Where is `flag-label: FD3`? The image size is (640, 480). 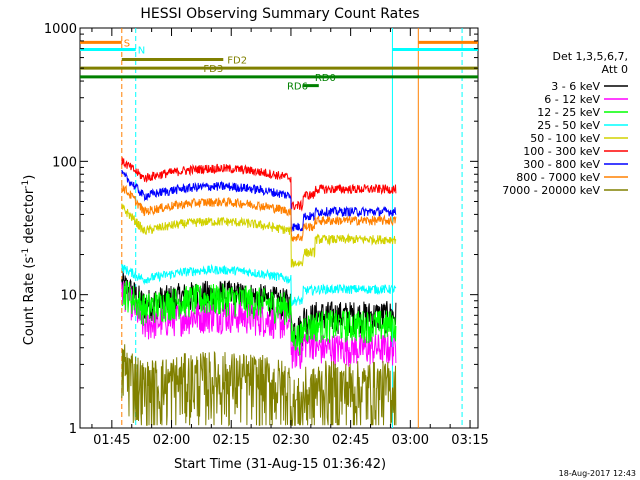
flag-label: FD3 is located at coordinates (213, 69).